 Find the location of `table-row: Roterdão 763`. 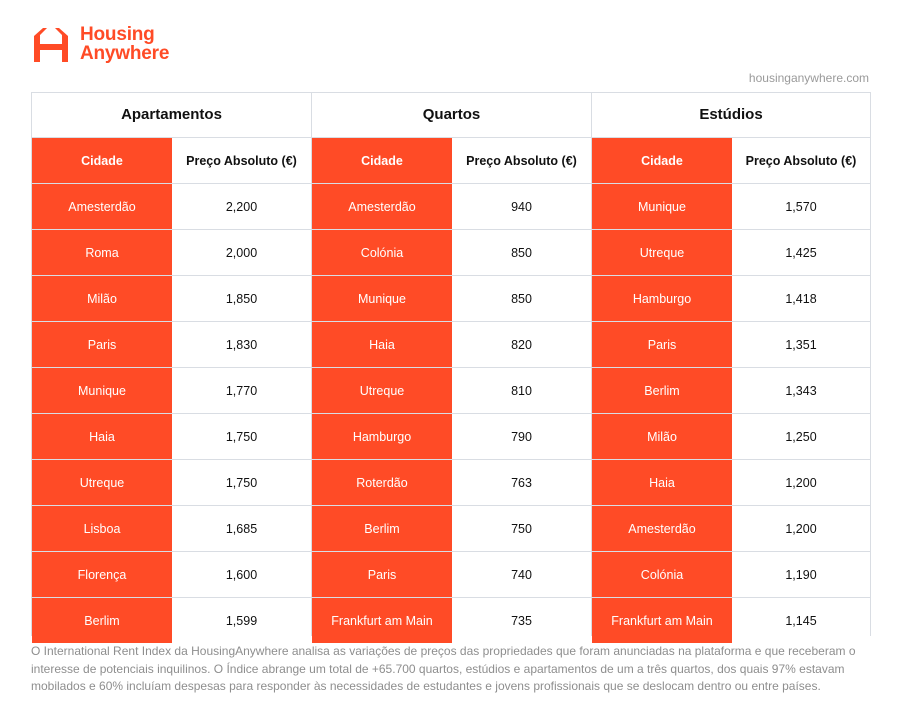

table-row: Roterdão 763 is located at coordinates (451, 483).